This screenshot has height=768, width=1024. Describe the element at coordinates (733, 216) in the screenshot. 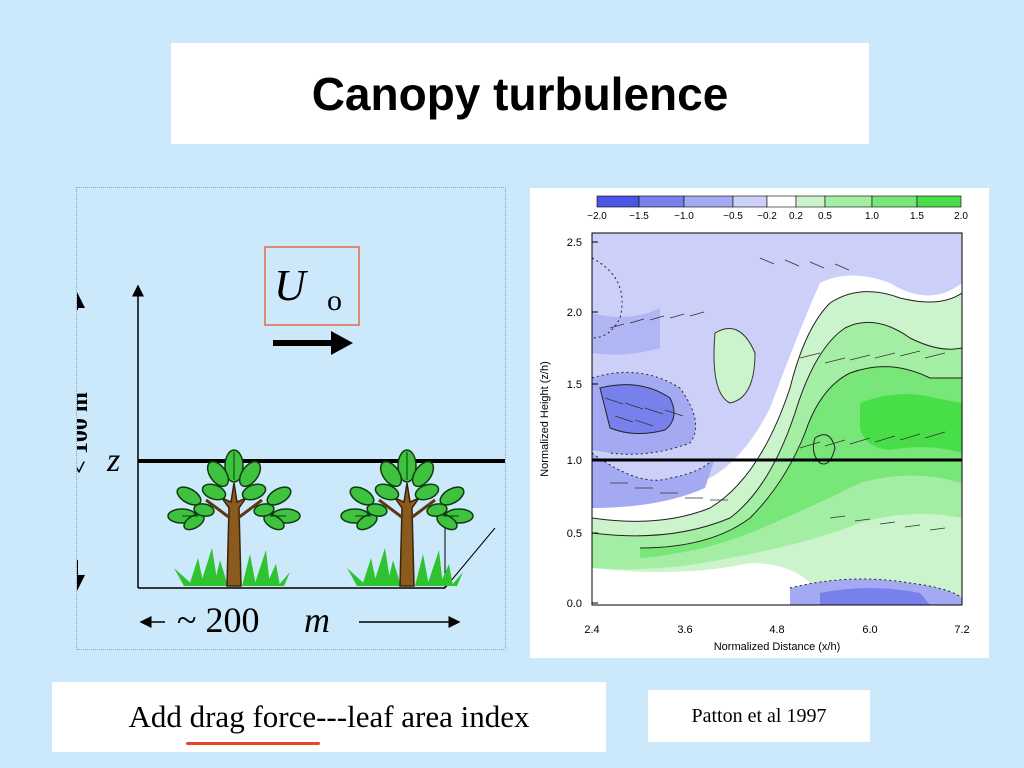

I see `colorbar-tick: −0.5` at that location.